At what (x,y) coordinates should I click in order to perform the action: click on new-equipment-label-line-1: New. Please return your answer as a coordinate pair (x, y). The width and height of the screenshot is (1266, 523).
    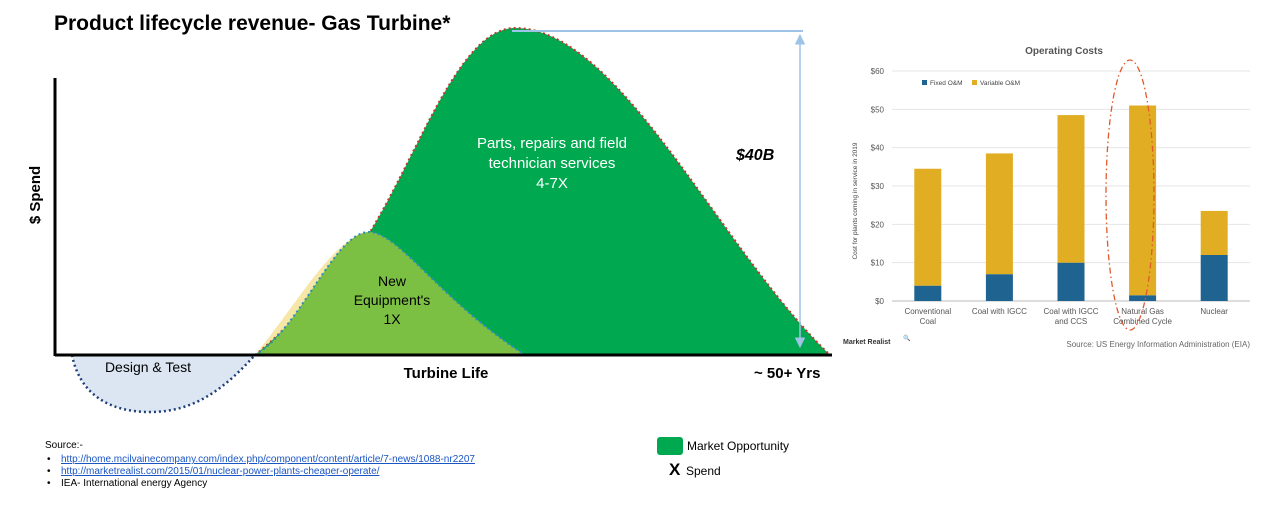
    Looking at the image, I should click on (392, 281).